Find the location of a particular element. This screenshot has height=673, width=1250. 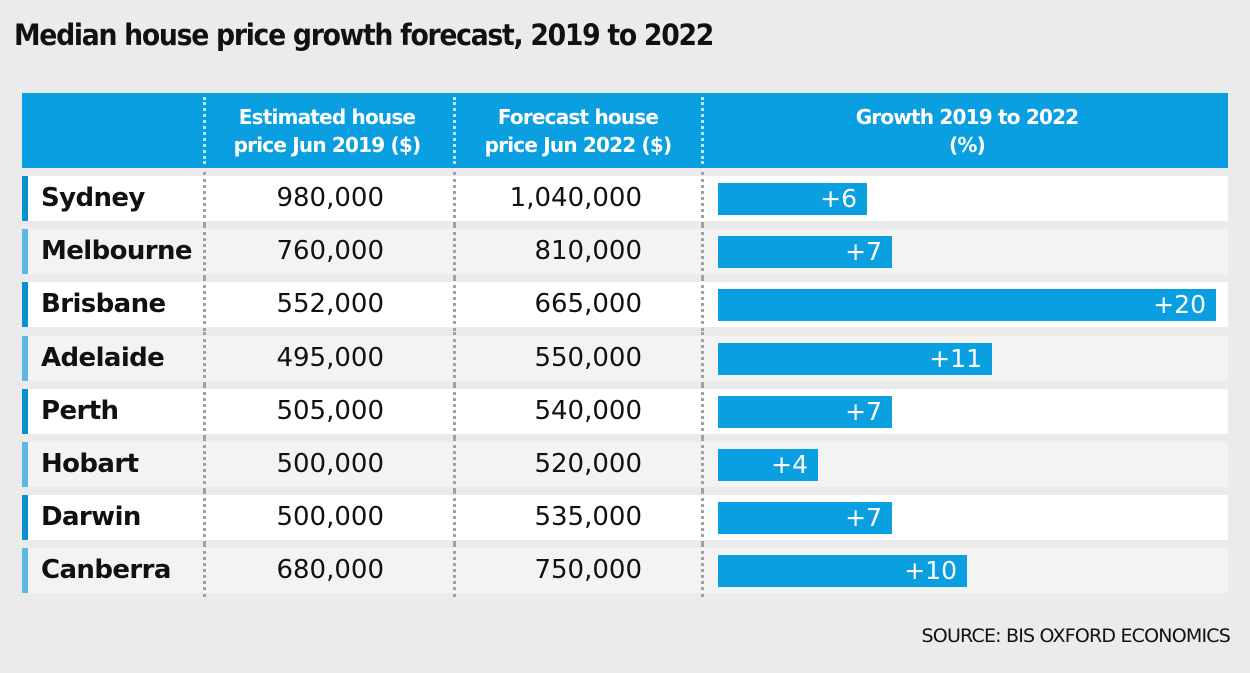

forecast-price-2022: 750,000 is located at coordinates (588, 570).